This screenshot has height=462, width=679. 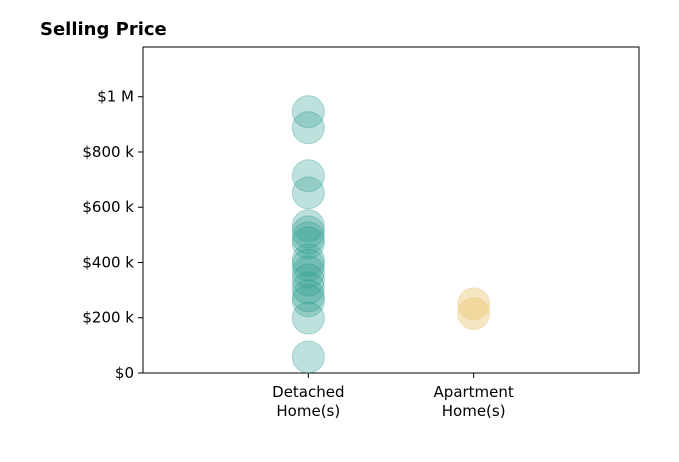 I want to click on y-tick-label: $800 k, so click(x=108, y=152).